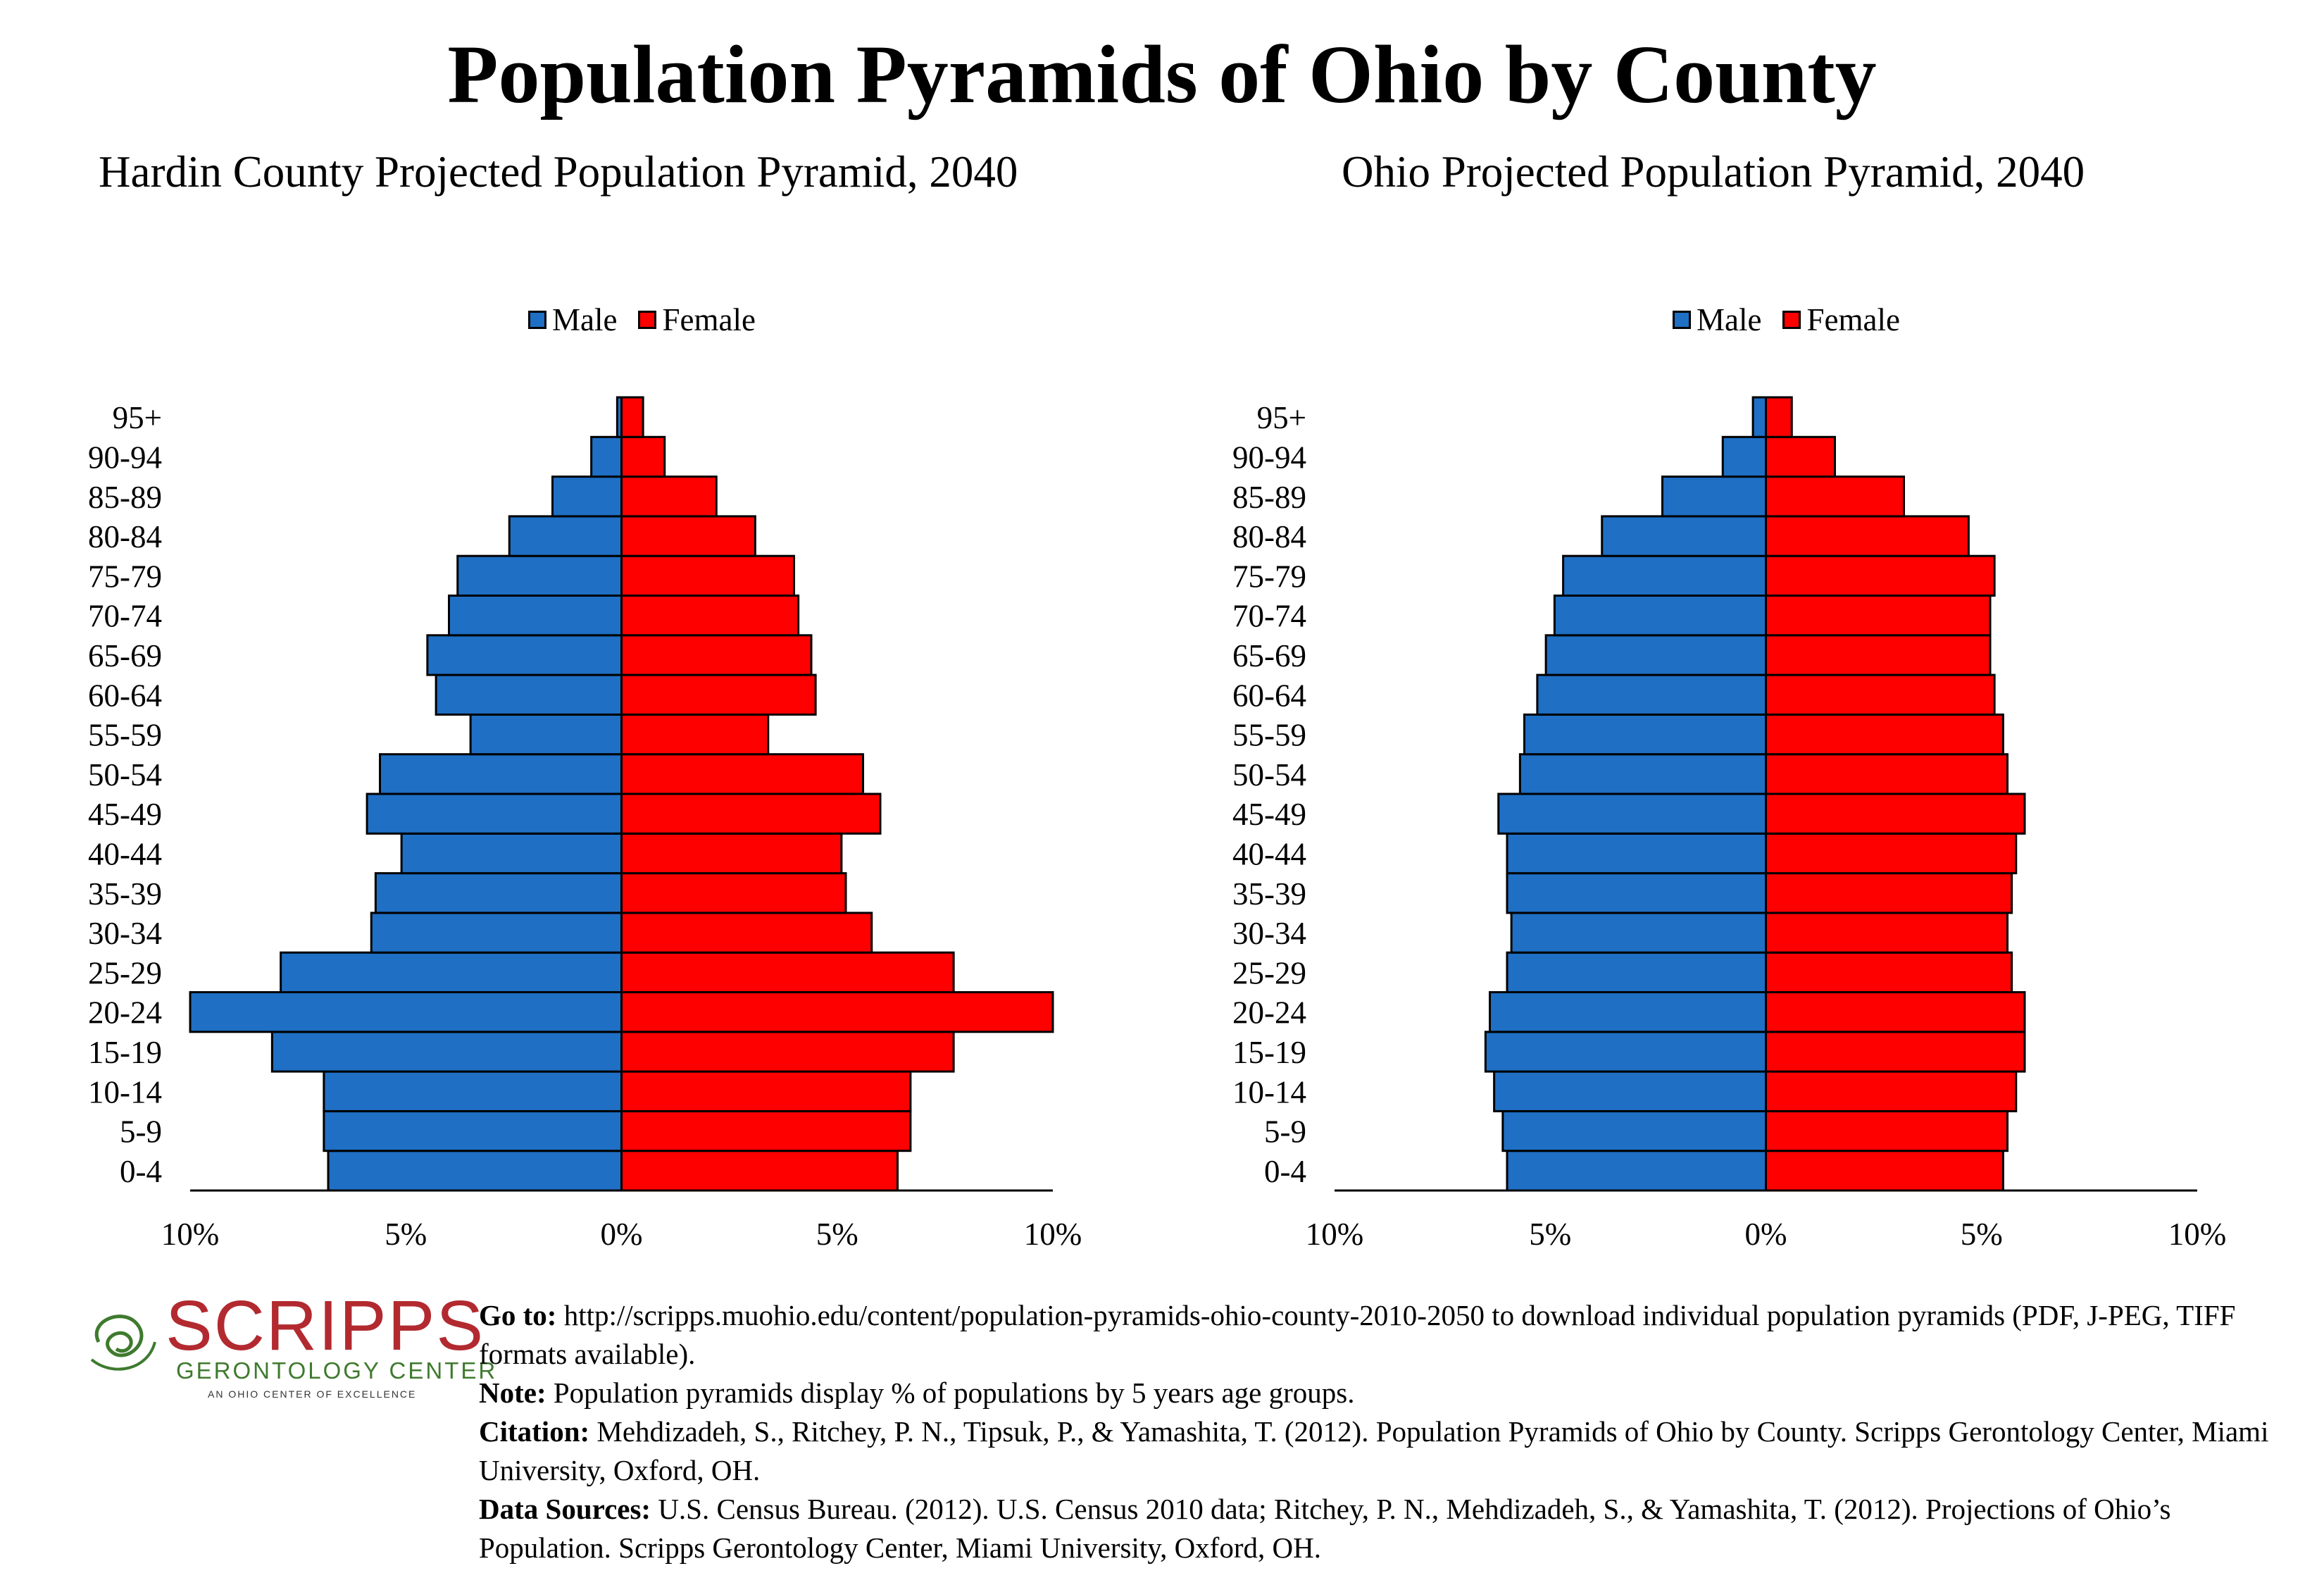 This screenshot has width=2324, height=1585. Describe the element at coordinates (1269, 1013) in the screenshot. I see `age-label: 20-24` at that location.